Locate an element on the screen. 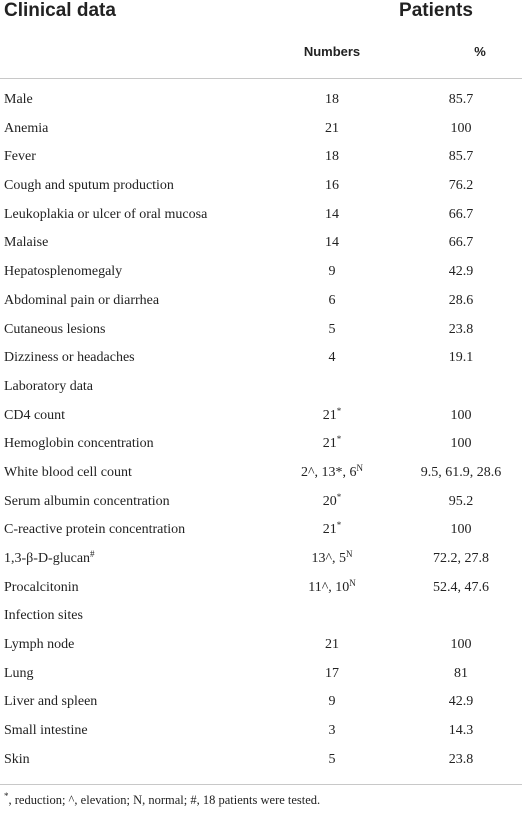 Image resolution: width=522 pixels, height=815 pixels. row-label-text: Lung is located at coordinates (19, 673).